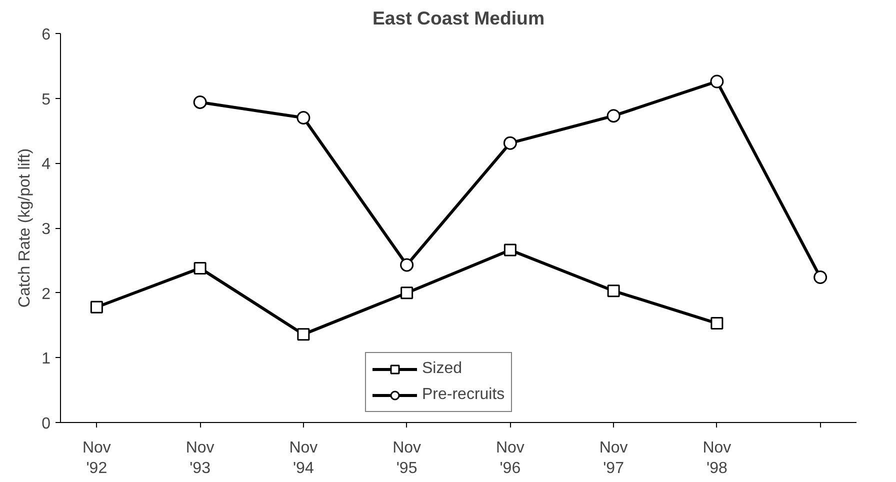  Describe the element at coordinates (46, 359) in the screenshot. I see `y-tick-label: 1` at that location.